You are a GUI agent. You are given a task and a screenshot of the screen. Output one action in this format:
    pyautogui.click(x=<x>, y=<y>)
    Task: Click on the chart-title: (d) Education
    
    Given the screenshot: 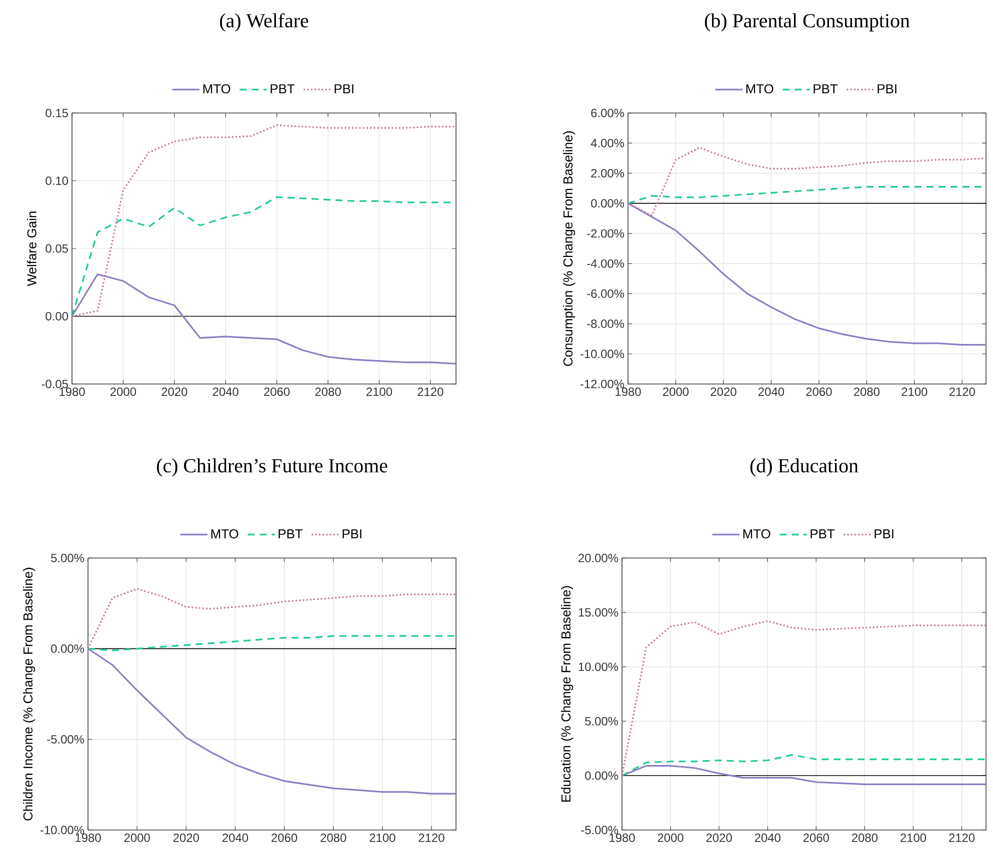 What is the action you would take?
    pyautogui.click(x=804, y=467)
    